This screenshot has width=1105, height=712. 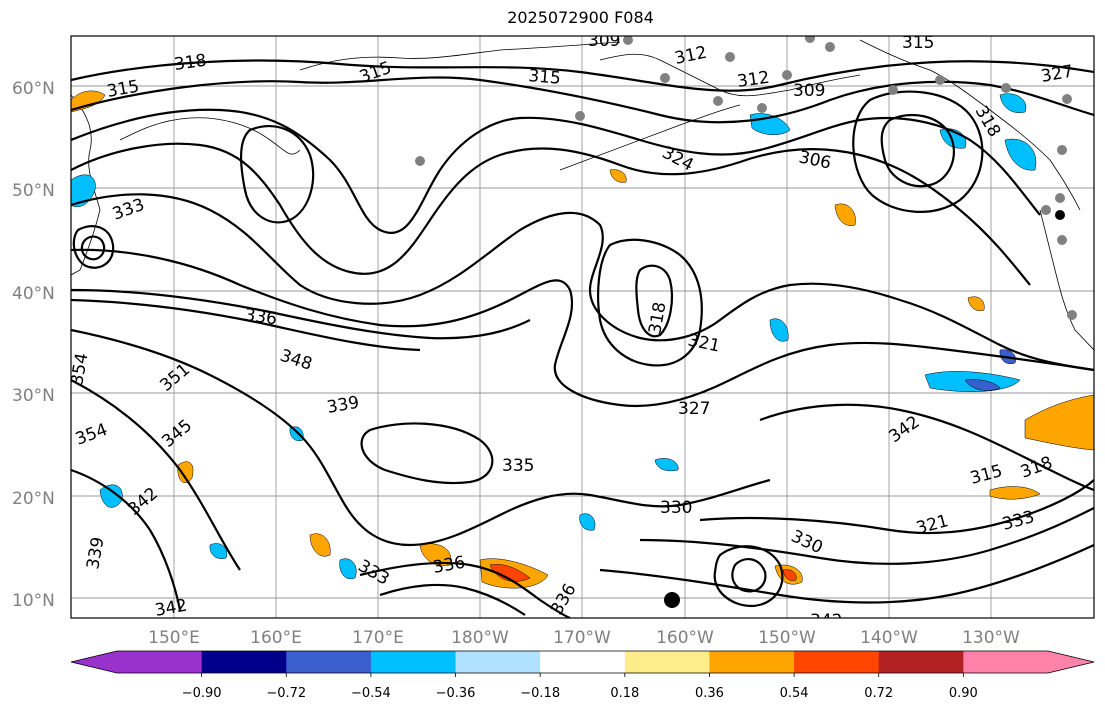 What do you see at coordinates (286, 693) in the screenshot?
I see `colorbar-tick-label: −0.72` at bounding box center [286, 693].